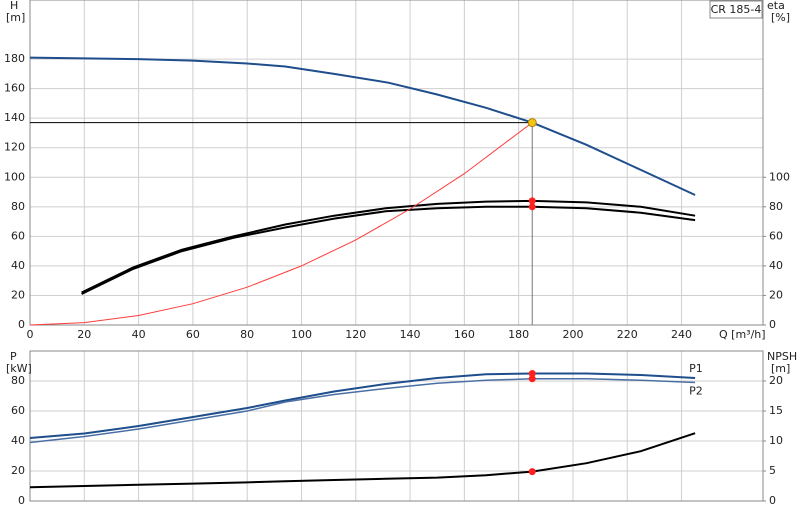 The height and width of the screenshot is (520, 800). What do you see at coordinates (780, 368) in the screenshot?
I see `y2-axis-unit: [m]` at bounding box center [780, 368].